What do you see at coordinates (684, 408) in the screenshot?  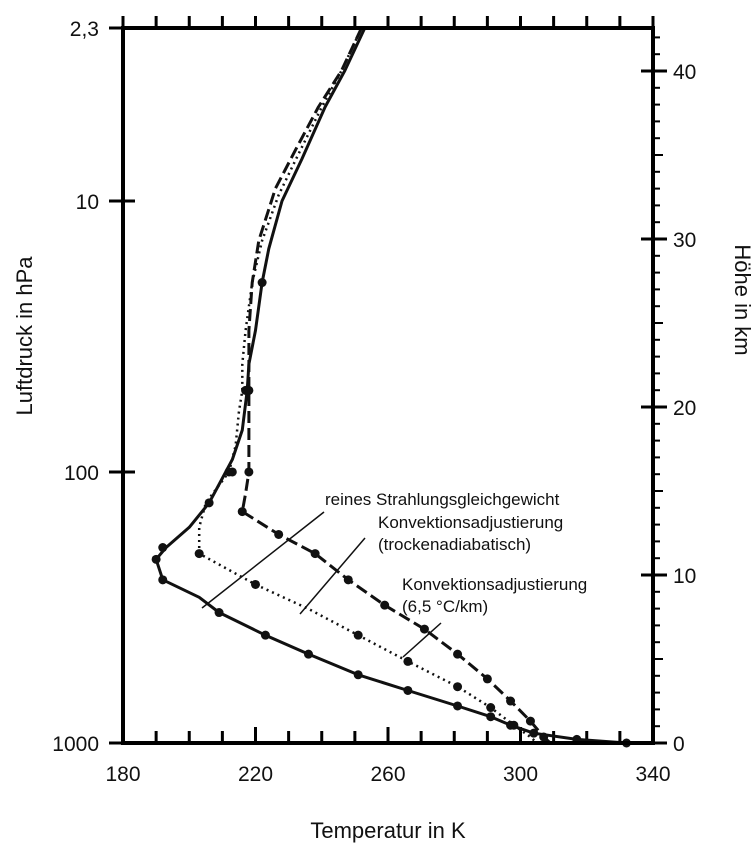 I see `y2-tick-label: 20` at bounding box center [684, 408].